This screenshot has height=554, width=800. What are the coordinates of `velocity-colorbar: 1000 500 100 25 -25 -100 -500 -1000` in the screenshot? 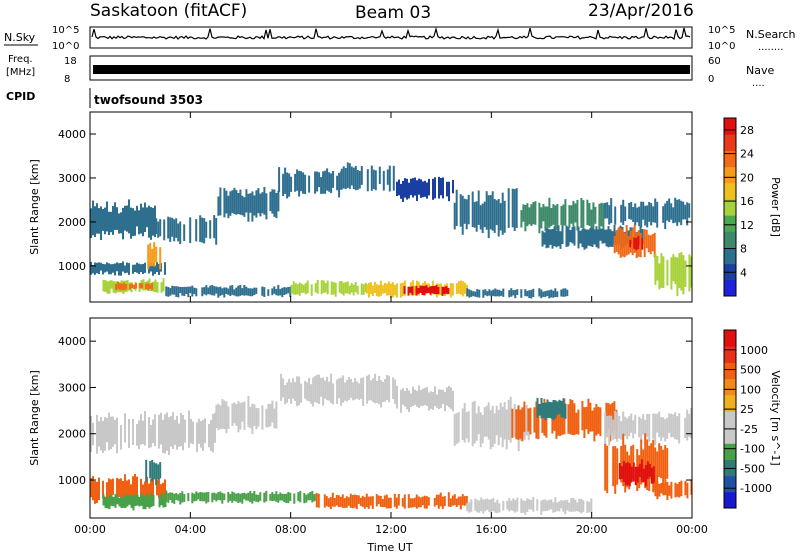 It's located at (747, 419).